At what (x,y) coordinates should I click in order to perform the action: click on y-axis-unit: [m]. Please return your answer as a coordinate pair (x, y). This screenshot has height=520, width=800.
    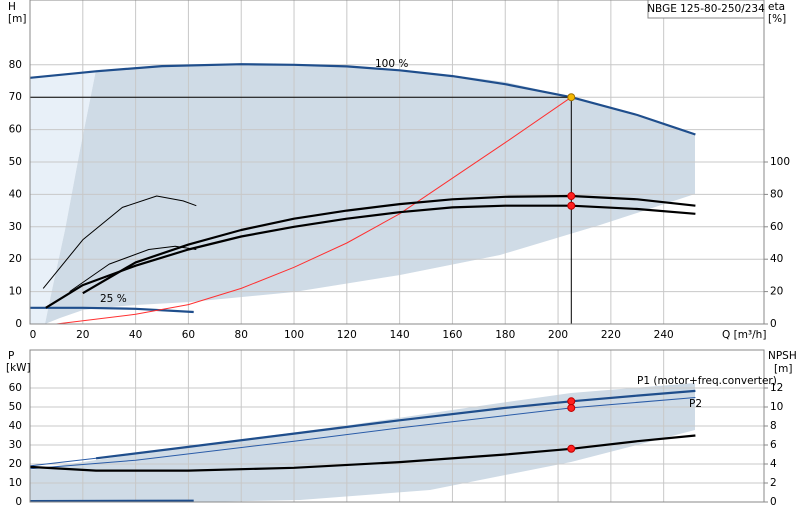
    Looking at the image, I should click on (17, 19).